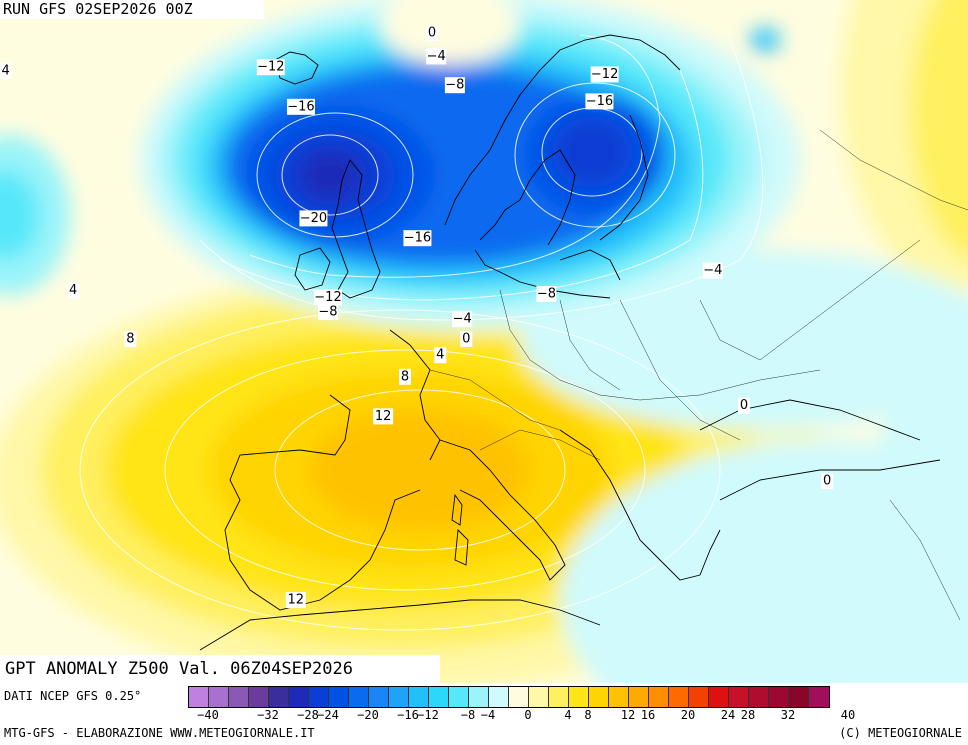 This screenshot has width=968, height=745. What do you see at coordinates (848, 715) in the screenshot?
I see `scale-tick-label: 40` at bounding box center [848, 715].